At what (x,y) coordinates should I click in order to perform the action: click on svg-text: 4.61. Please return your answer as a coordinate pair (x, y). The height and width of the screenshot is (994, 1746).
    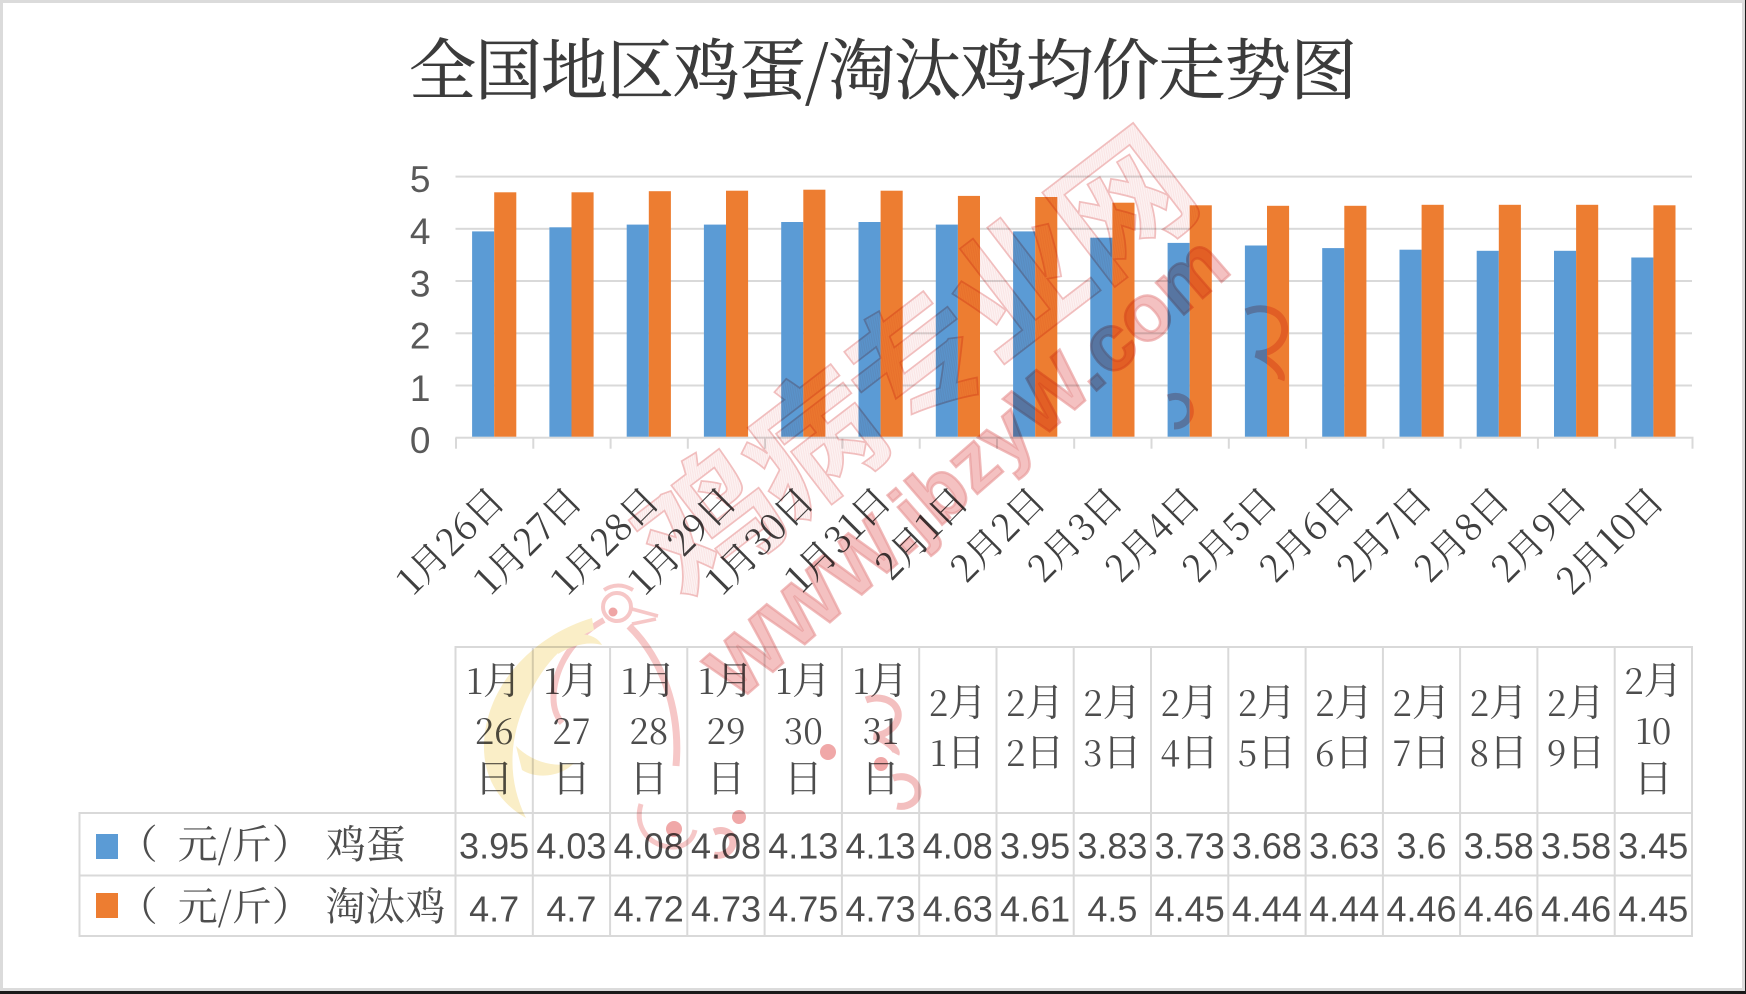
    Looking at the image, I should click on (1035, 908).